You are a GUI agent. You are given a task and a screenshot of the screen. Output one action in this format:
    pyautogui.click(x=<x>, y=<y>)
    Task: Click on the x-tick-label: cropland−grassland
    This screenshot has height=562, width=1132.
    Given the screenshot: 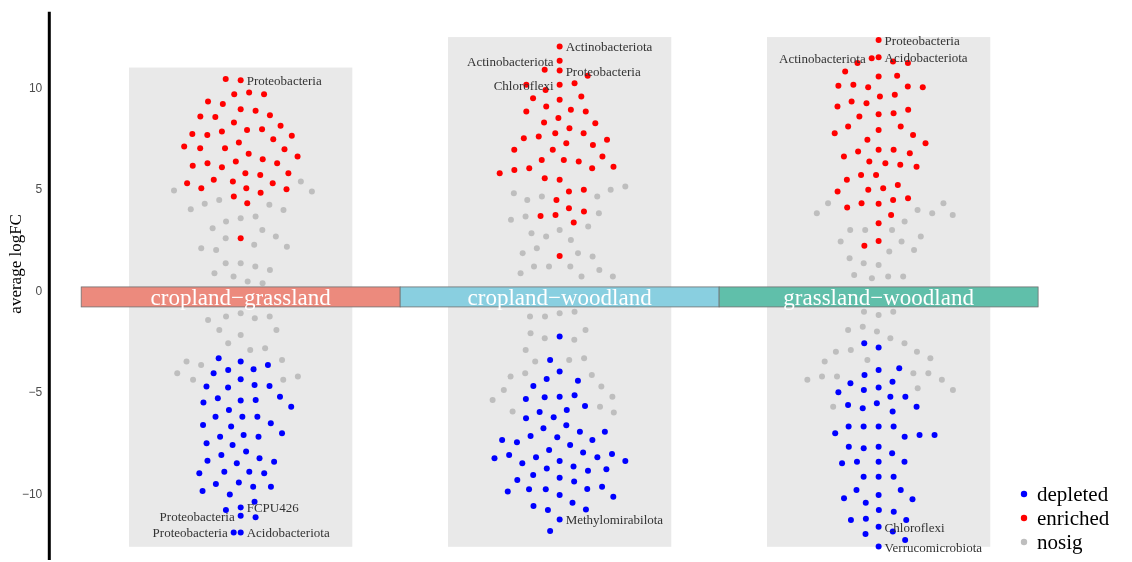 What is the action you would take?
    pyautogui.click(x=241, y=297)
    